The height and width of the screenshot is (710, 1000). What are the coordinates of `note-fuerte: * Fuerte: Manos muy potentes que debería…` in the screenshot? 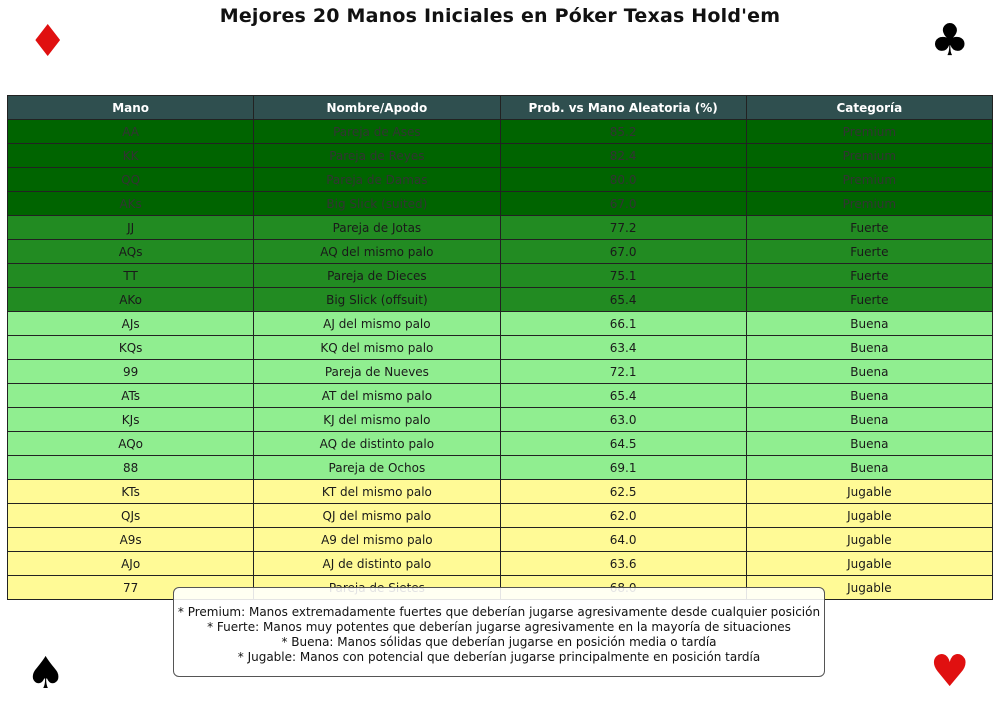 It's located at (499, 627).